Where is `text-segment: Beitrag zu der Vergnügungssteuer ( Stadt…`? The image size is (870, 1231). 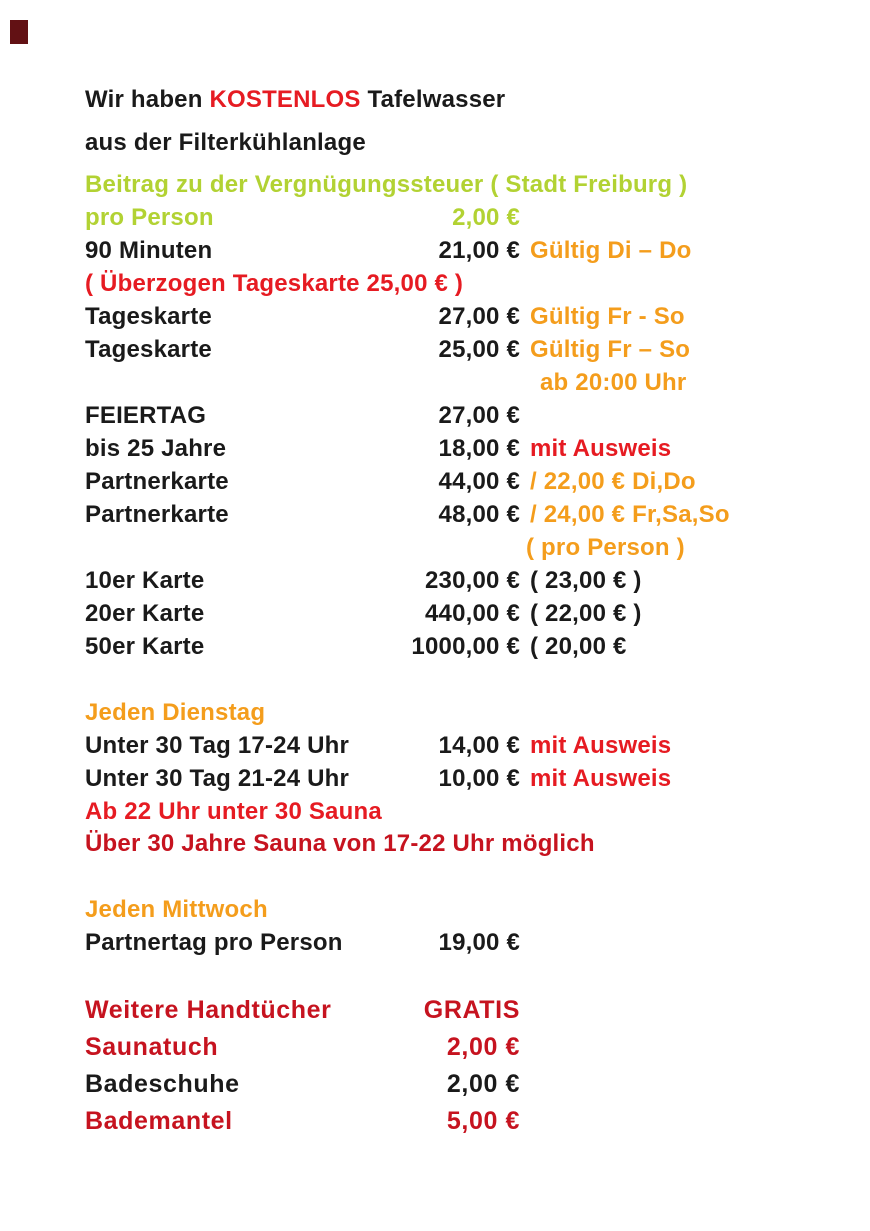 text-segment: Beitrag zu der Vergnügungssteuer ( Stadt… is located at coordinates (386, 184).